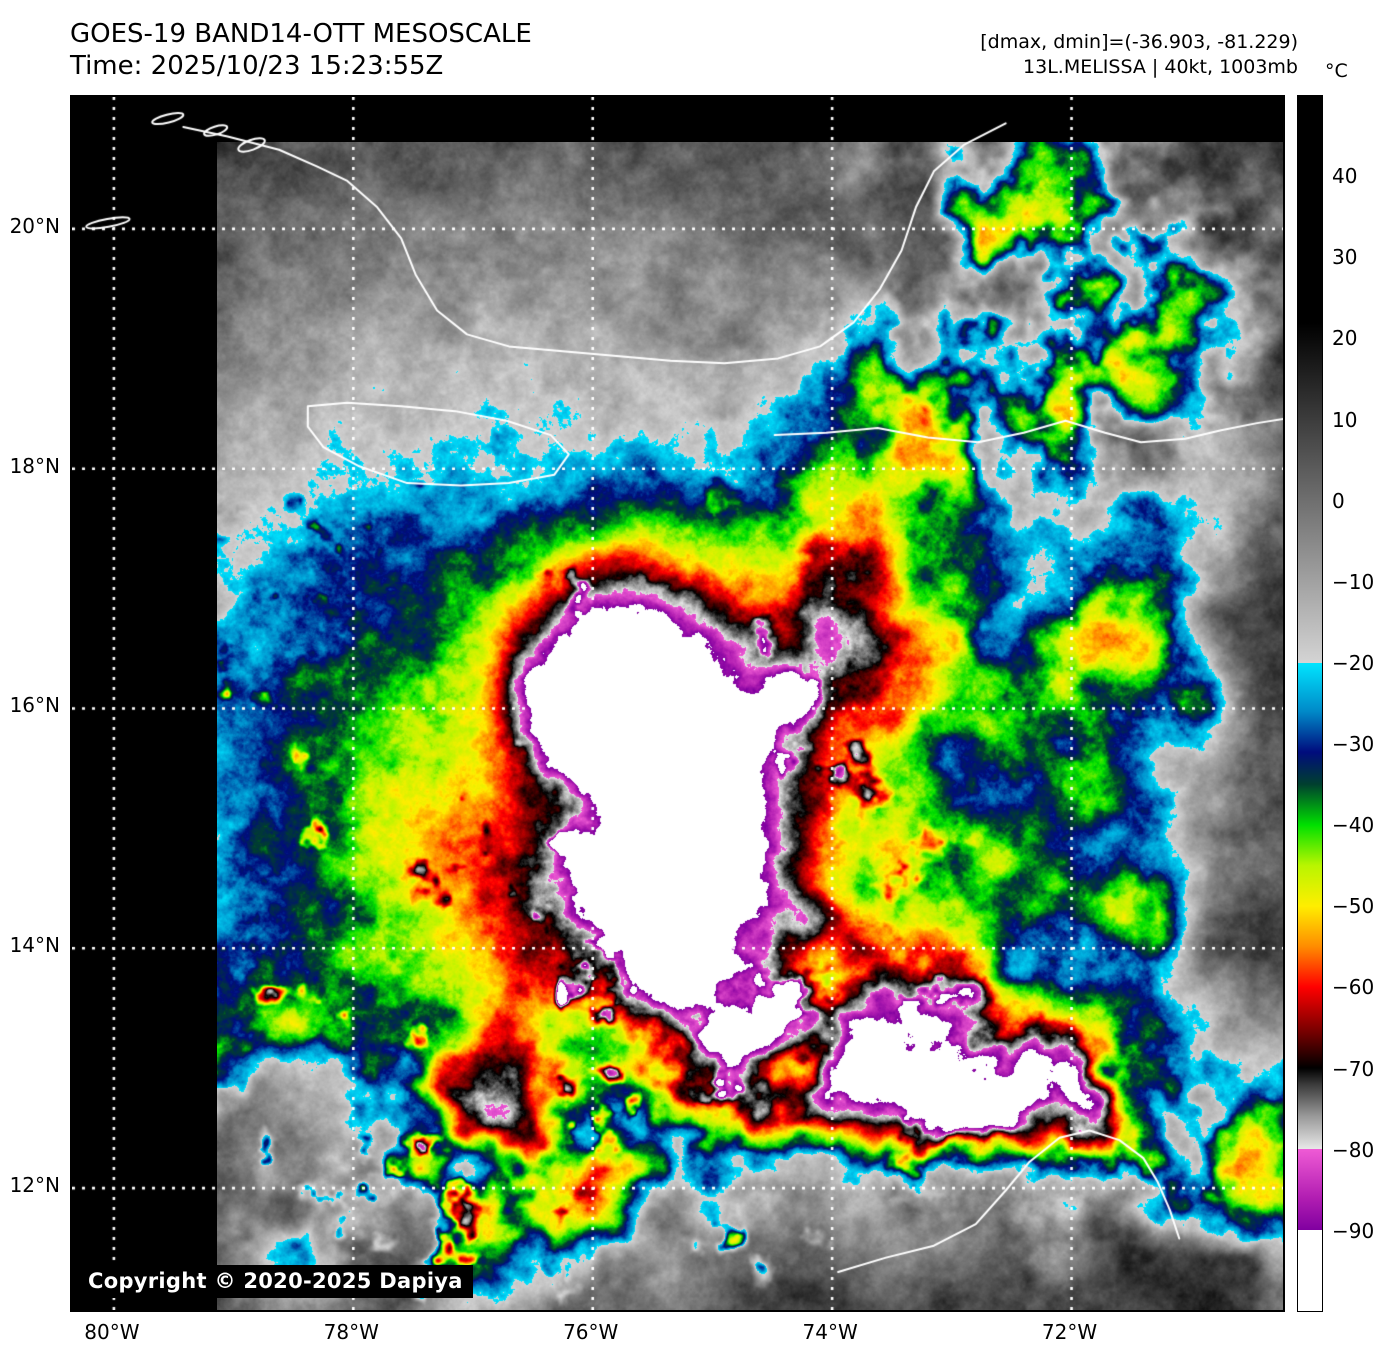 The width and height of the screenshot is (1390, 1359). Describe the element at coordinates (1353, 744) in the screenshot. I see `colorbar-tick-7: −30` at that location.